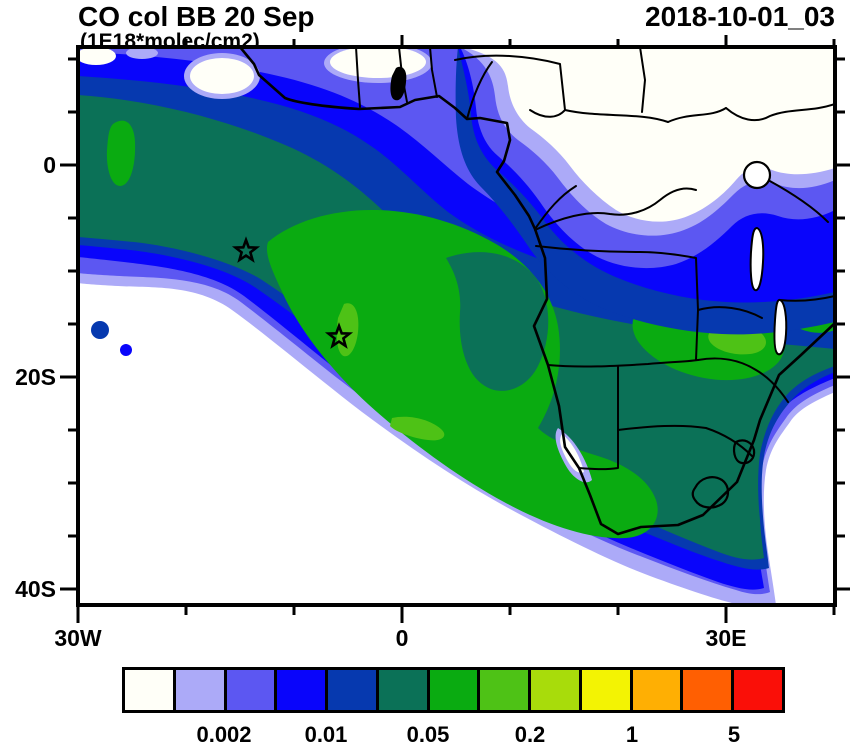 The image size is (850, 750). I want to click on lake-tanganyika, so click(757, 259).